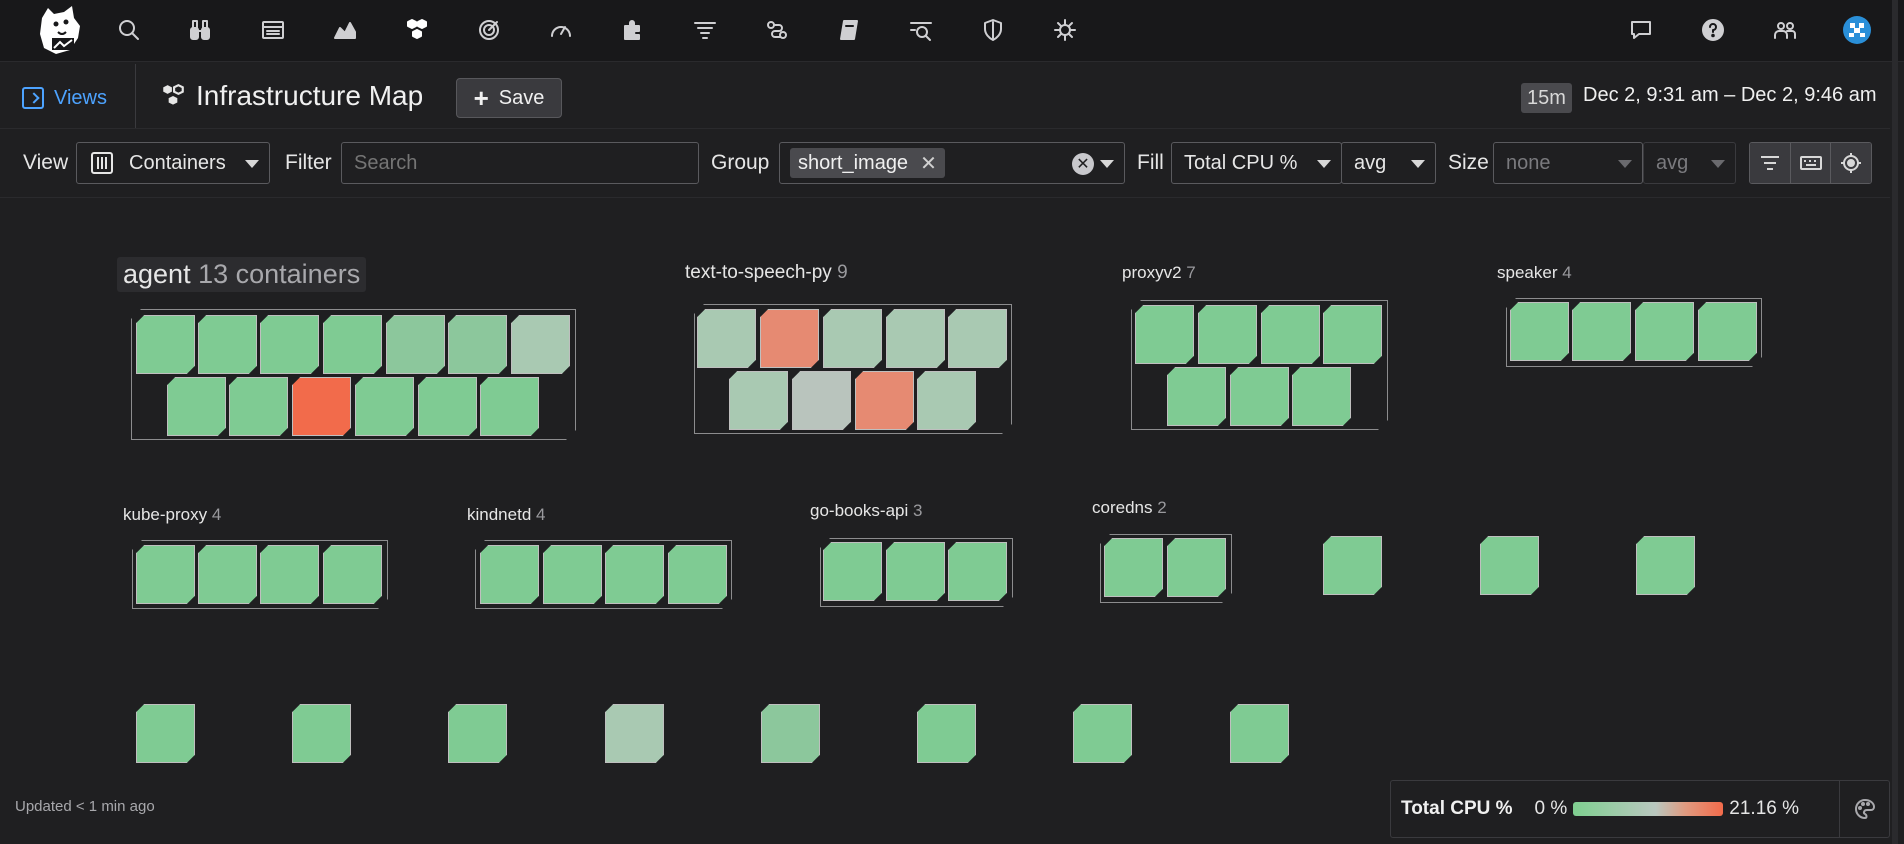  Describe the element at coordinates (1065, 30) in the screenshot. I see `bug-icon` at that location.